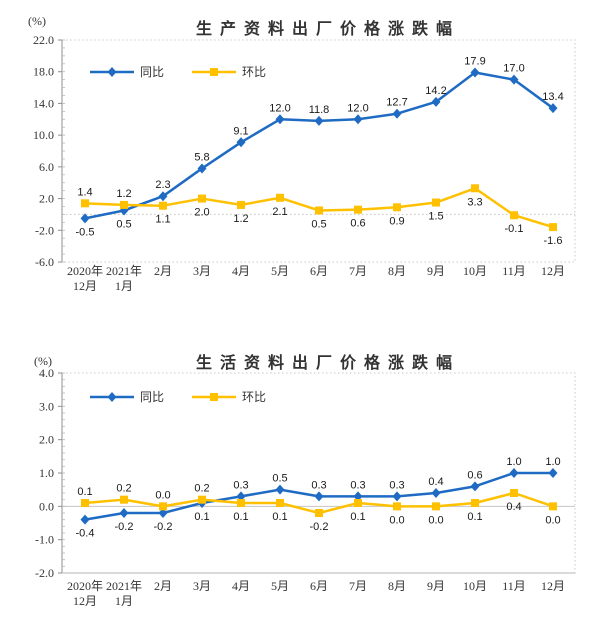  What do you see at coordinates (37, 21) in the screenshot?
I see `y-axis-unit-label: (%)` at bounding box center [37, 21].